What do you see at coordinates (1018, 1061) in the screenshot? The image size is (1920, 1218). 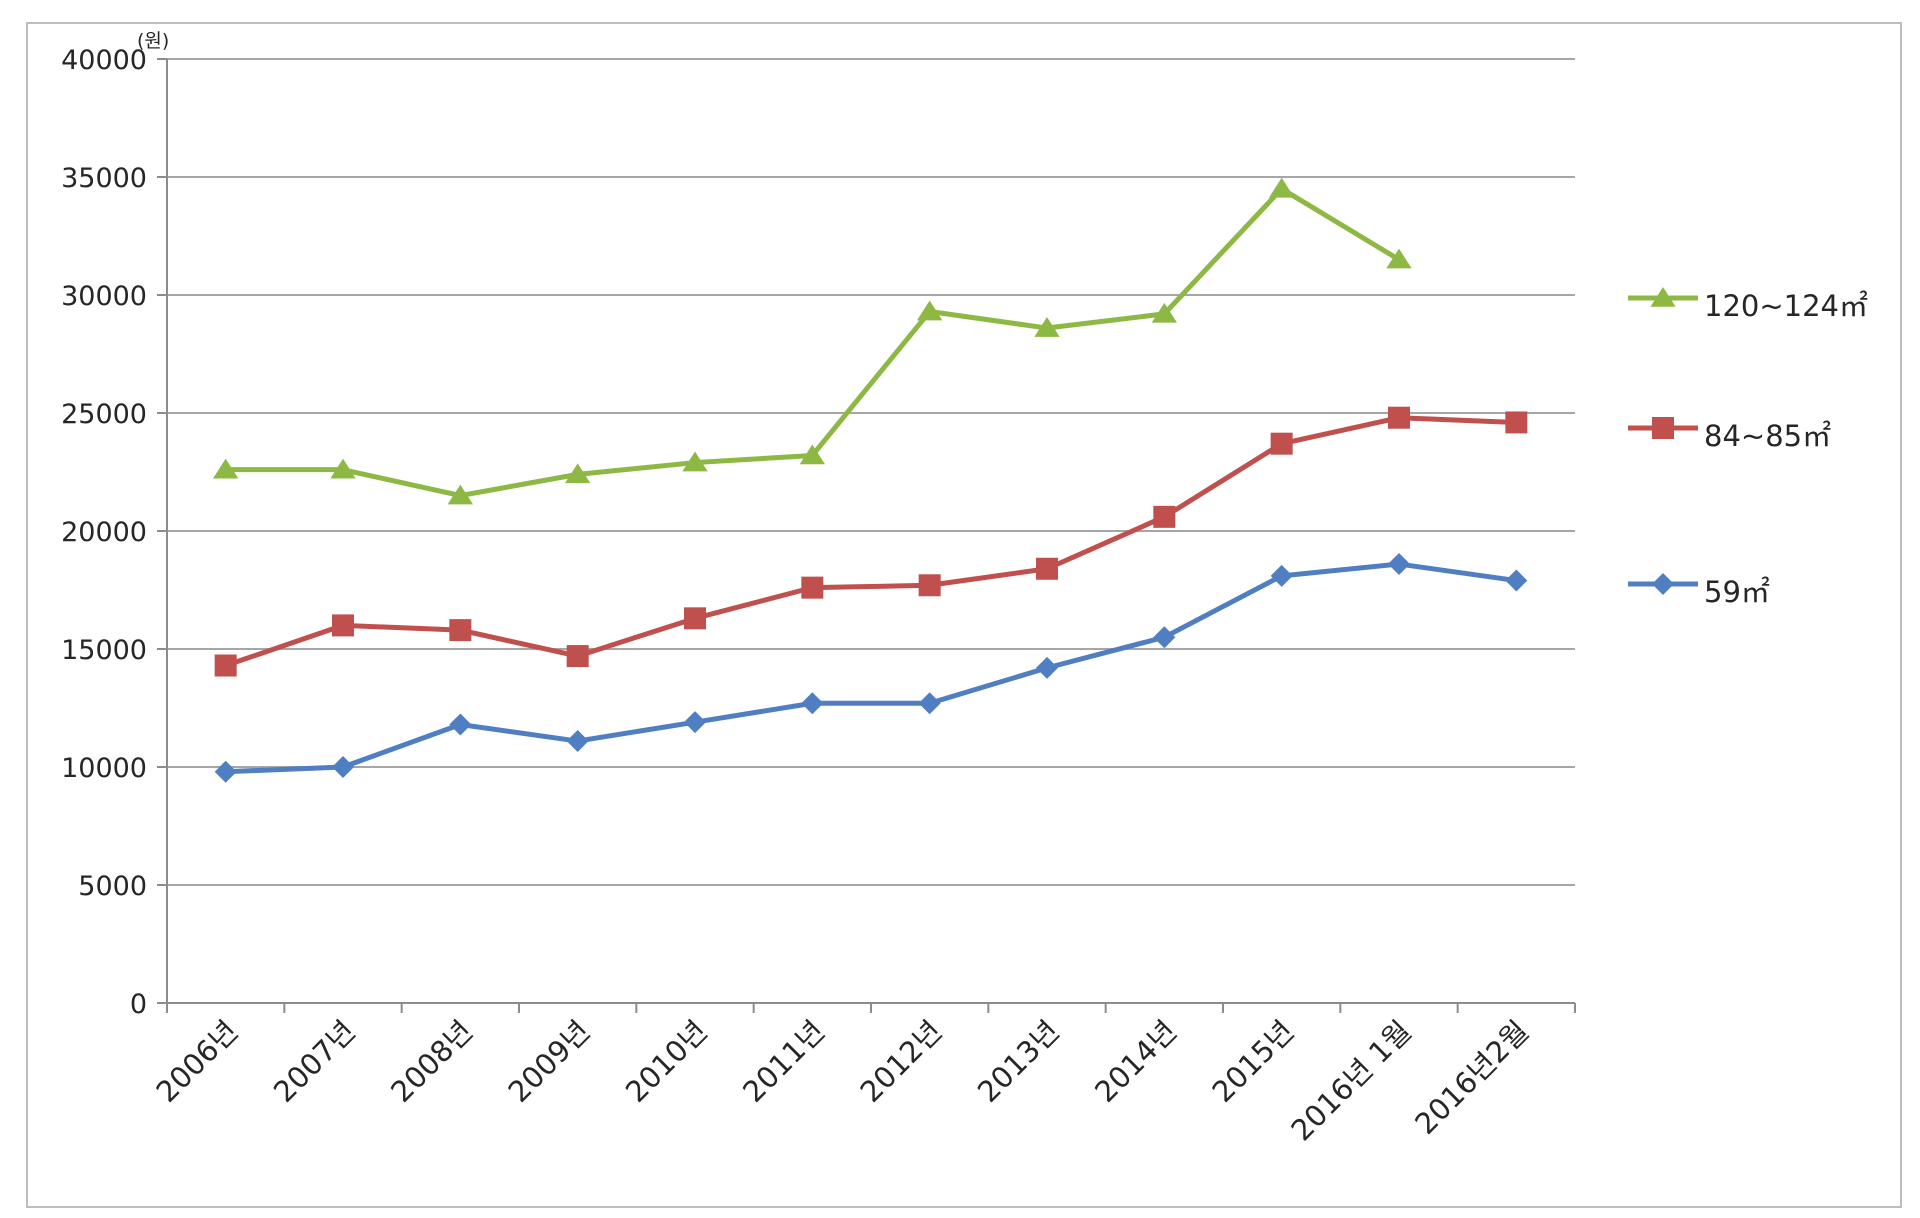 I see `x-tick-label: 2013년` at bounding box center [1018, 1061].